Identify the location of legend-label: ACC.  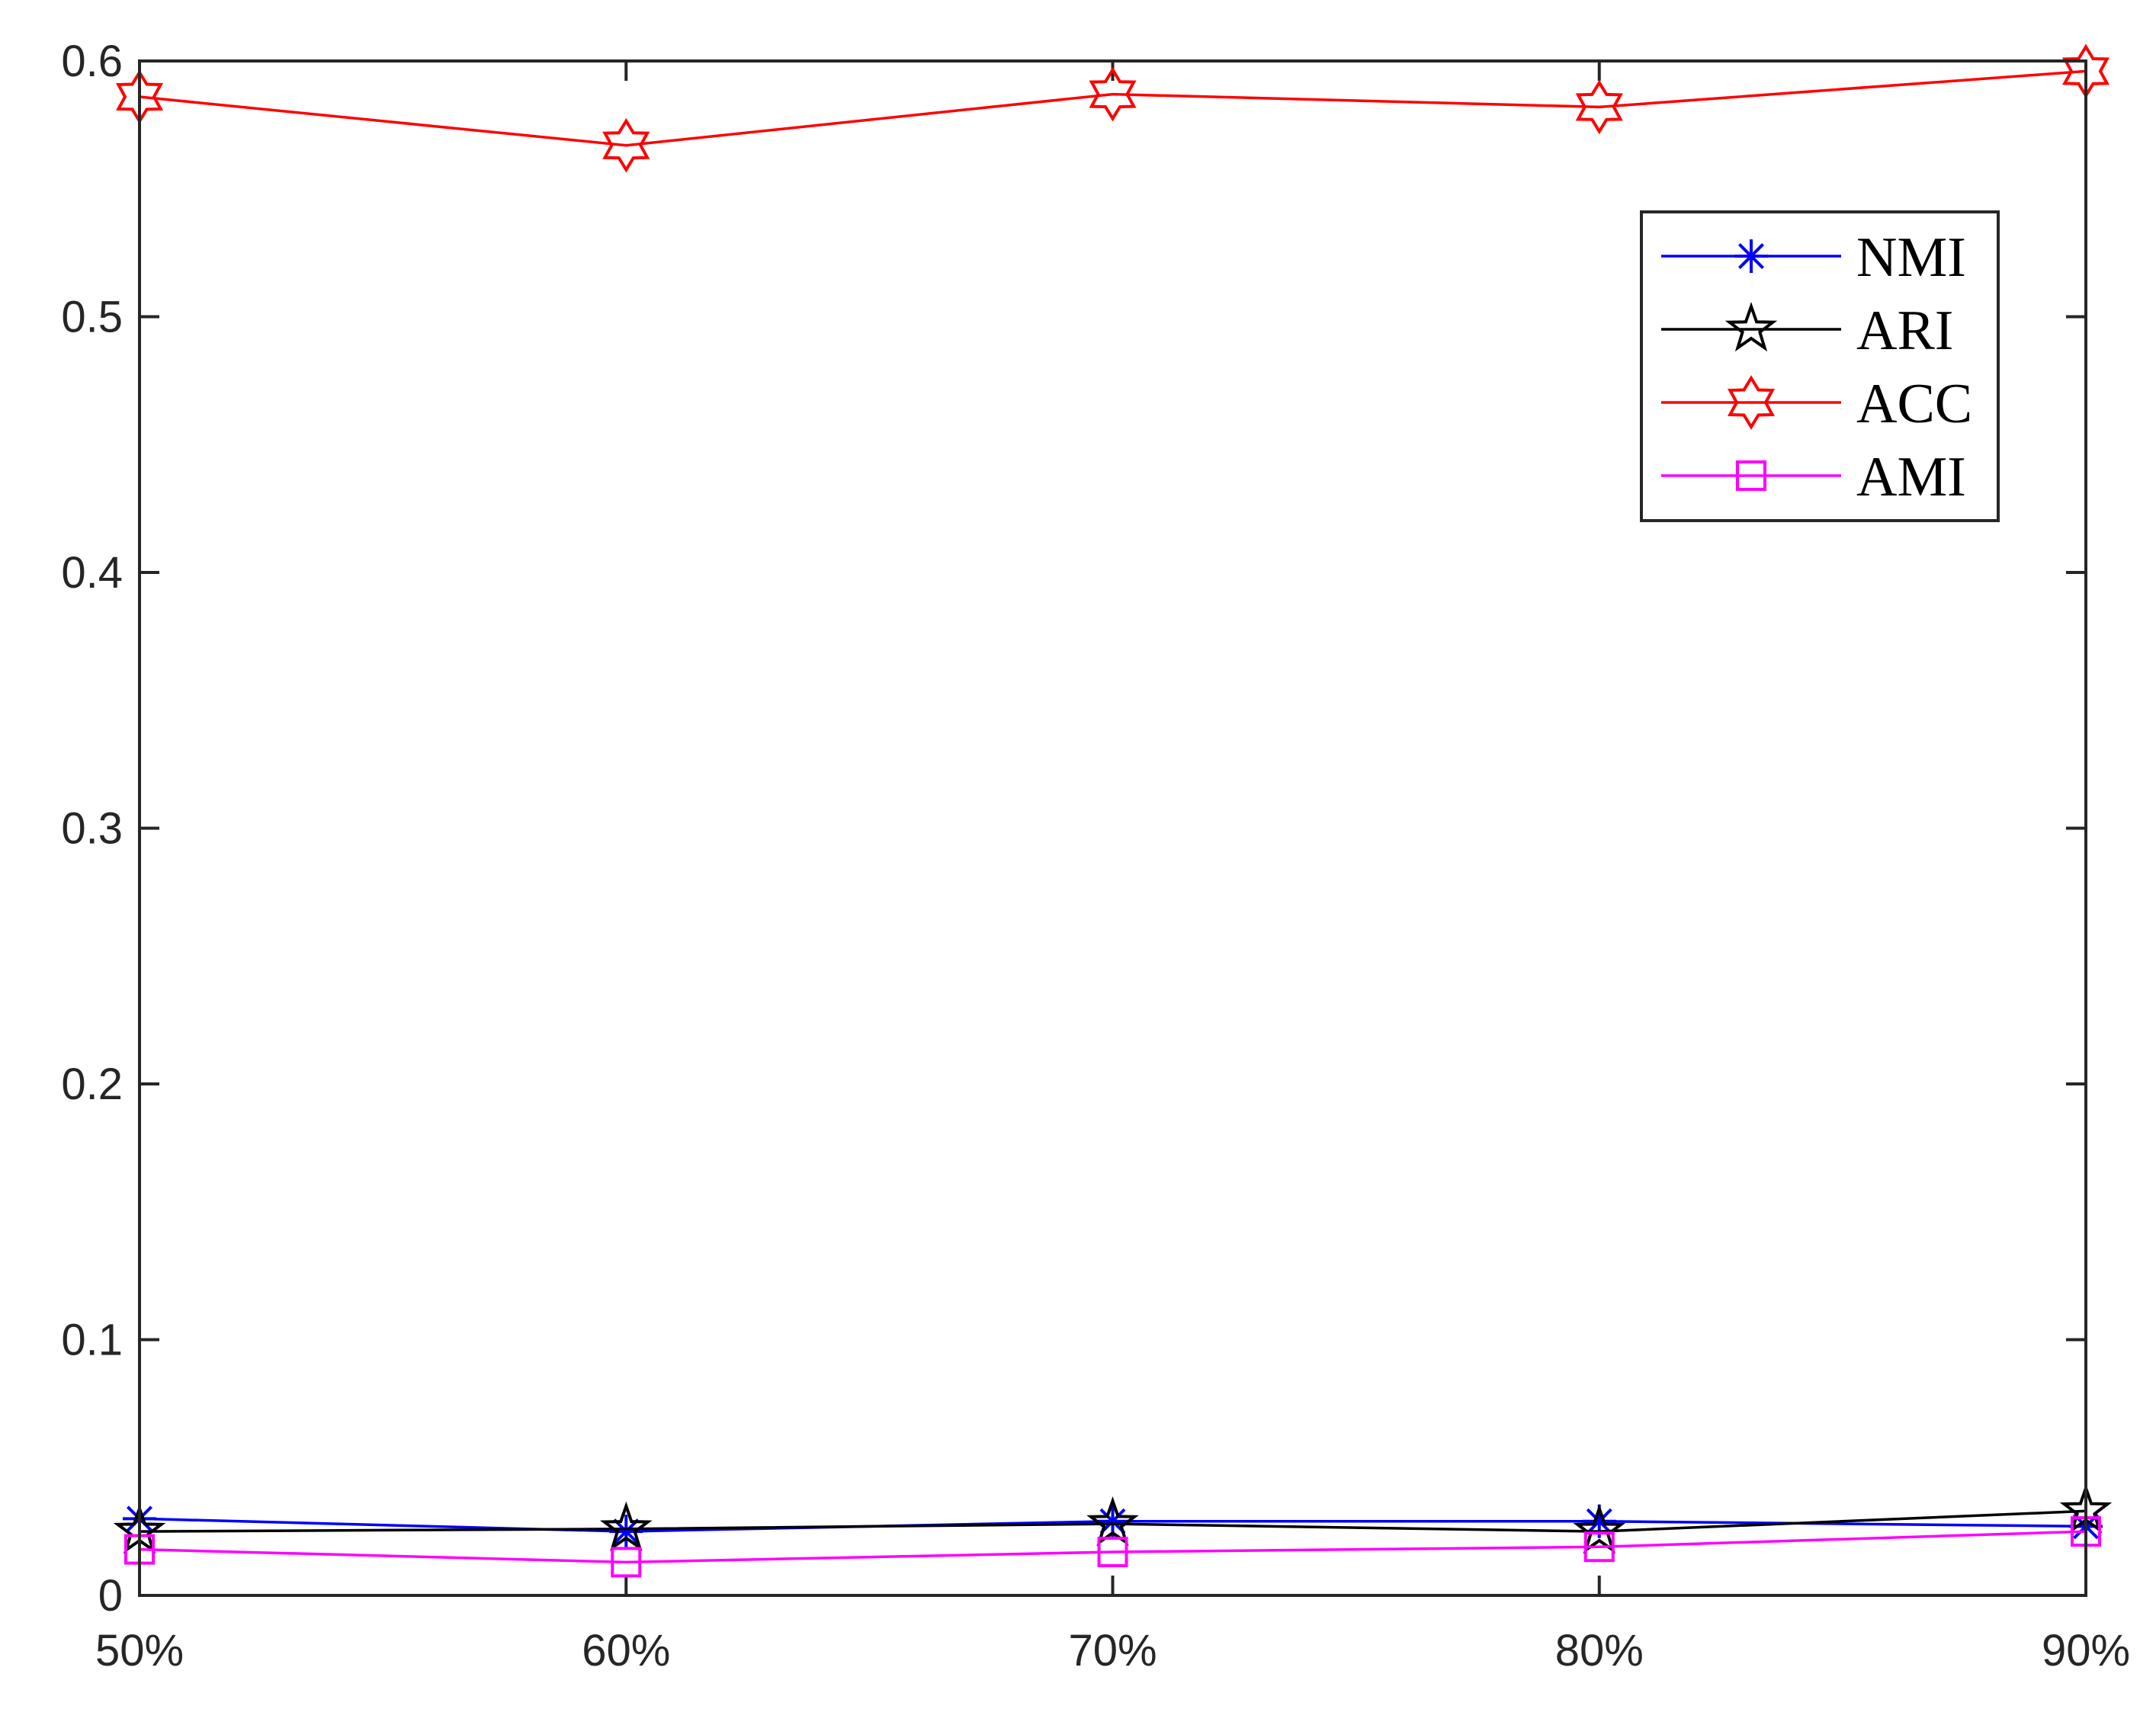
(1914, 404).